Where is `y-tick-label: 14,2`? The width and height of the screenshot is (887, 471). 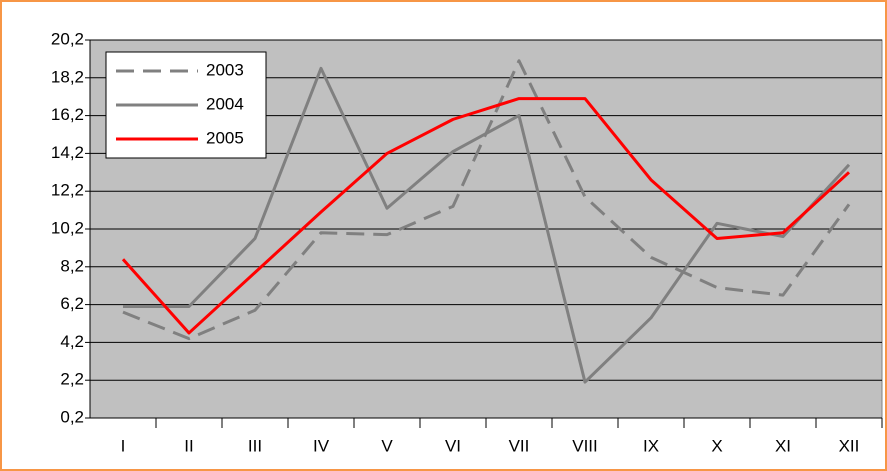
y-tick-label: 14,2 is located at coordinates (67, 152).